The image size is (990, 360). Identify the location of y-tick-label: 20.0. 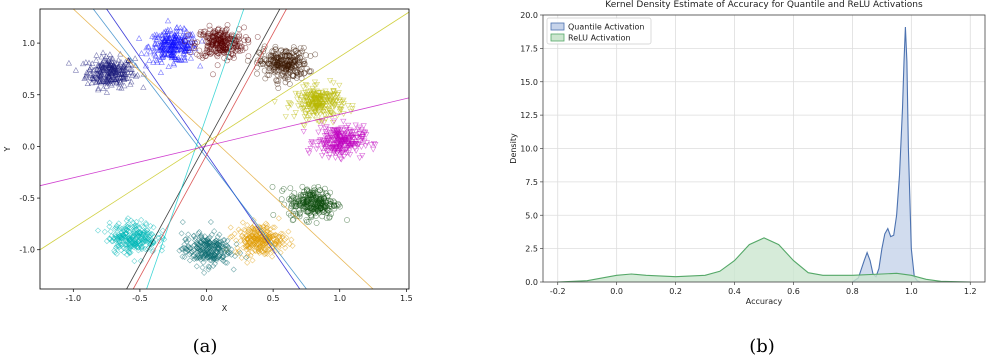
(529, 15).